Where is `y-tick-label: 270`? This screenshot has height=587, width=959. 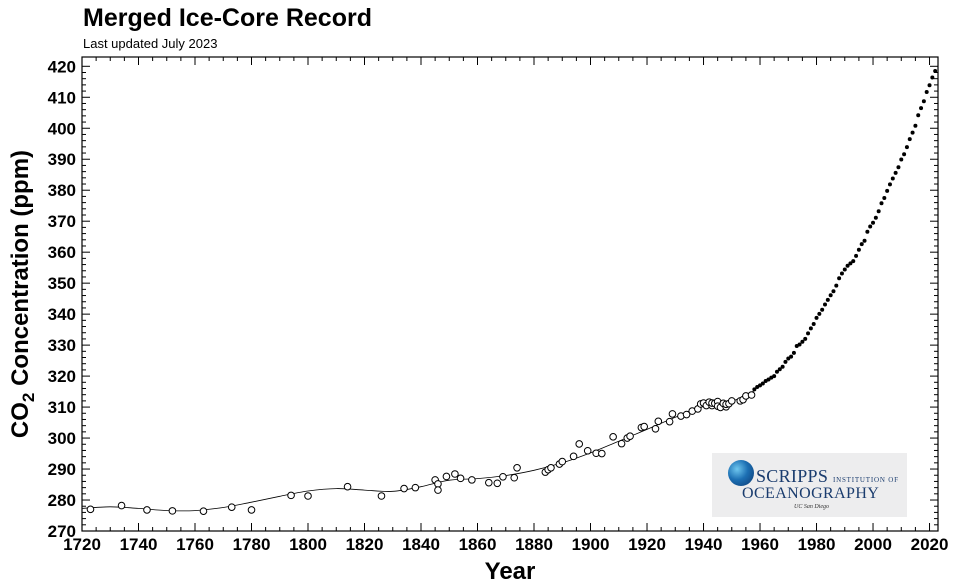
y-tick-label: 270 is located at coordinates (62, 531).